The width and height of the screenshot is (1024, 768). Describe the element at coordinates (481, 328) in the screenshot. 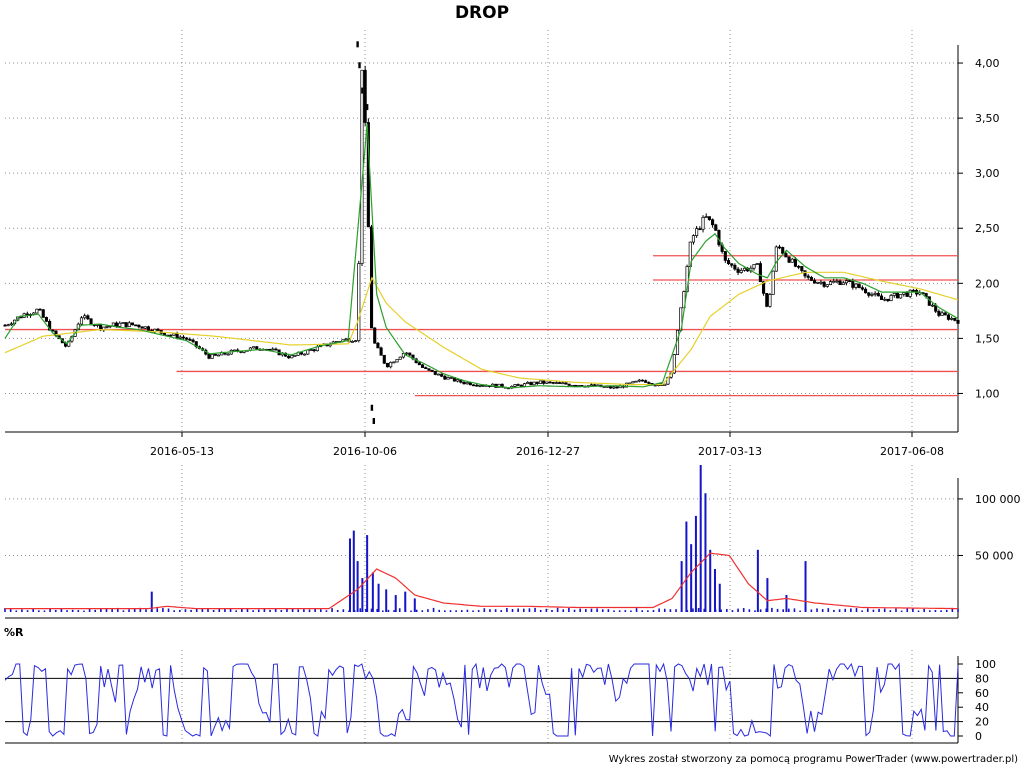

I see `moving-average-long` at that location.